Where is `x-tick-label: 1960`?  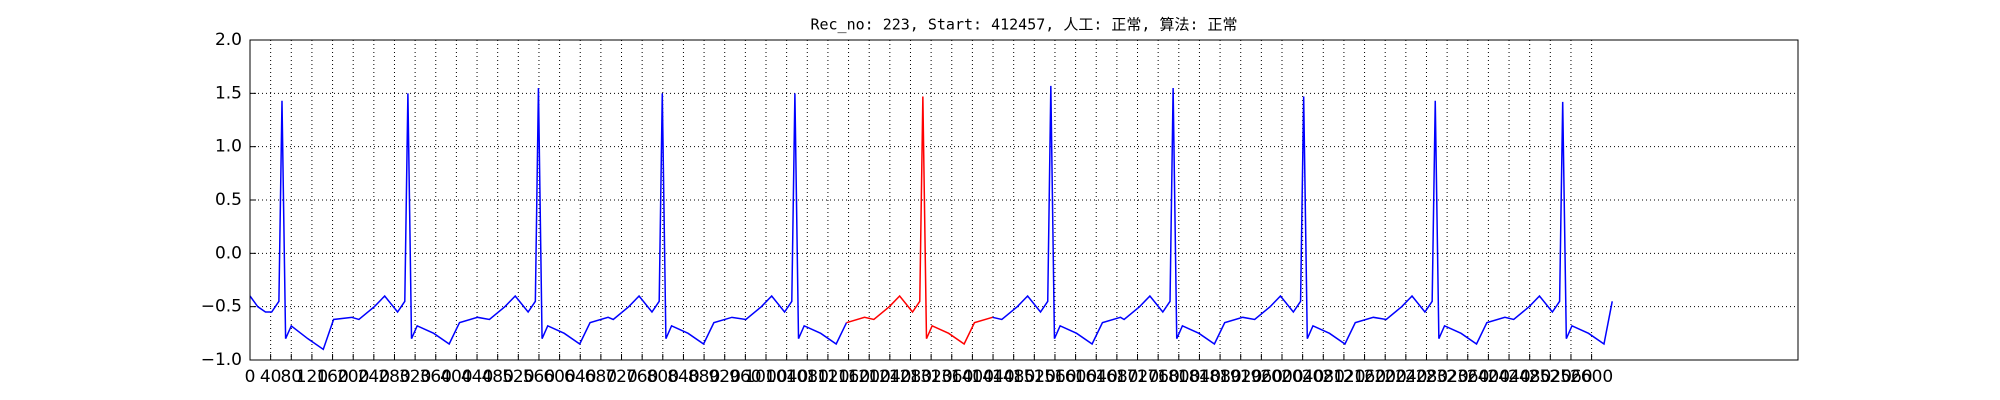 x-tick-label: 1960 is located at coordinates (1261, 377).